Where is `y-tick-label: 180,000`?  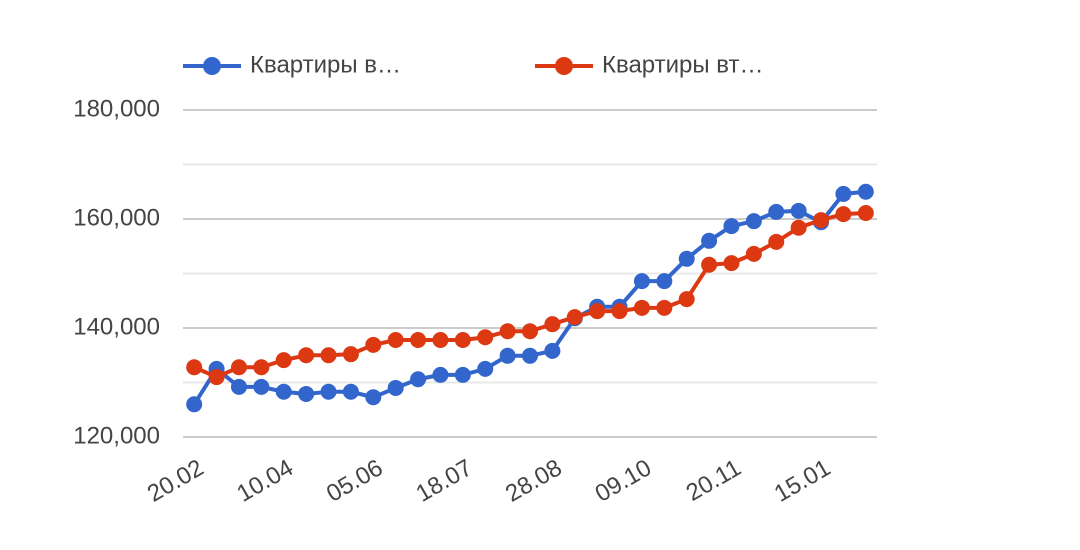 y-tick-label: 180,000 is located at coordinates (116, 108).